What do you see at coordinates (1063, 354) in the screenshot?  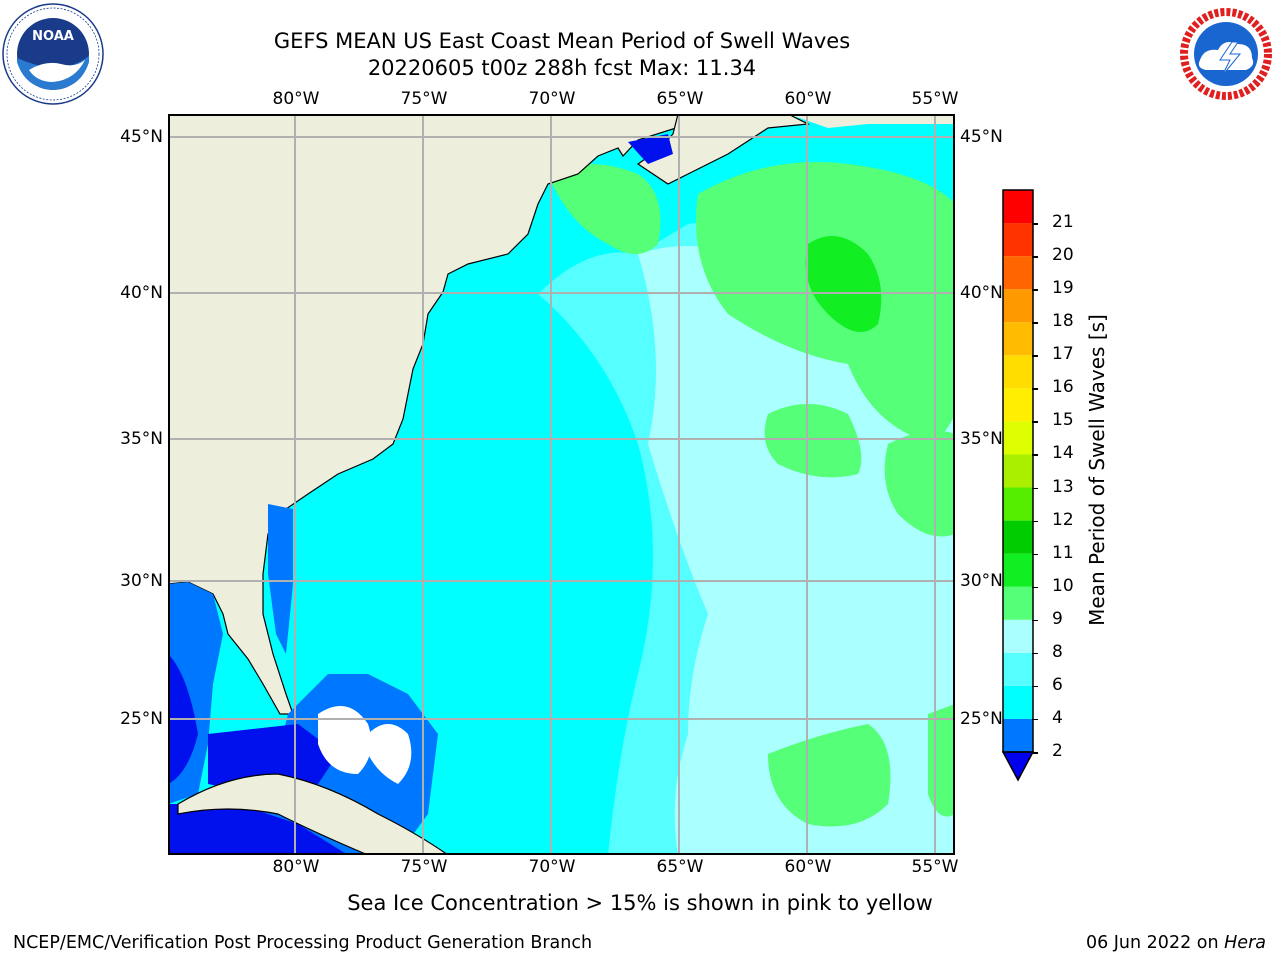 I see `colorbar-tick-label: 17` at bounding box center [1063, 354].